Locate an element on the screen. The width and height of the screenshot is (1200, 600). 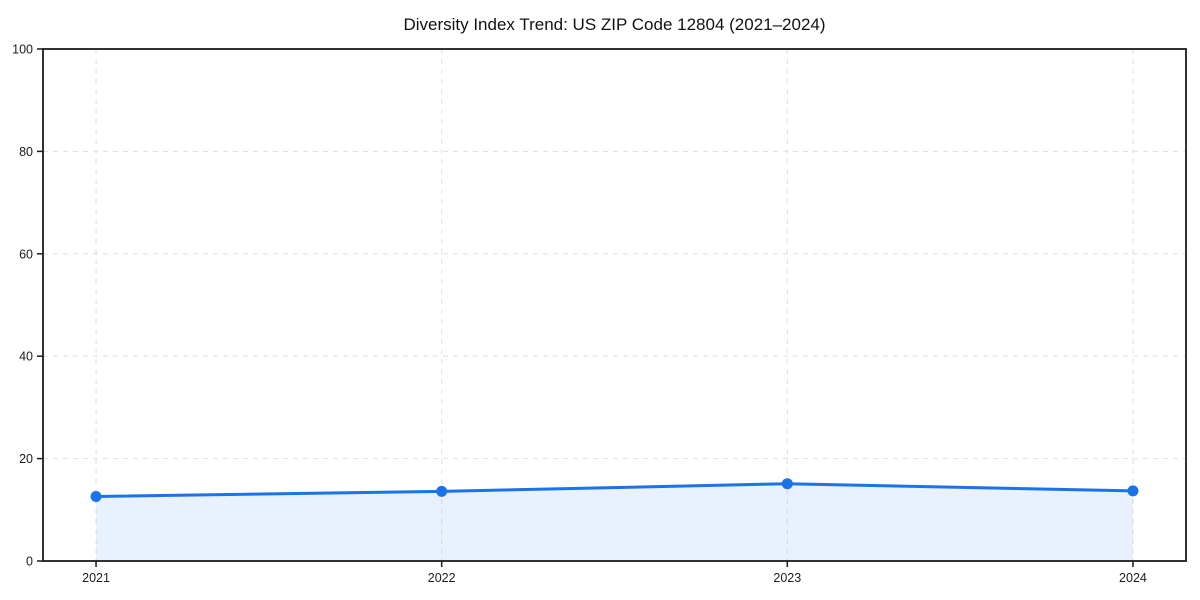
y-tick-label: 80 is located at coordinates (26, 152).